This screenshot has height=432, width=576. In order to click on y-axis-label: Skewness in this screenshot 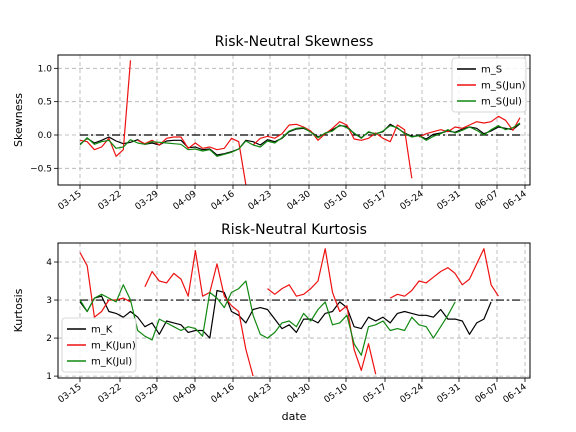, I will do `click(18, 120)`.